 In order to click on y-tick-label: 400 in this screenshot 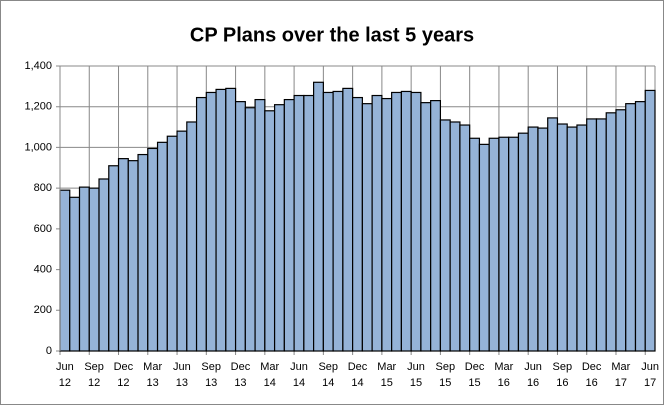, I will do `click(43, 269)`.